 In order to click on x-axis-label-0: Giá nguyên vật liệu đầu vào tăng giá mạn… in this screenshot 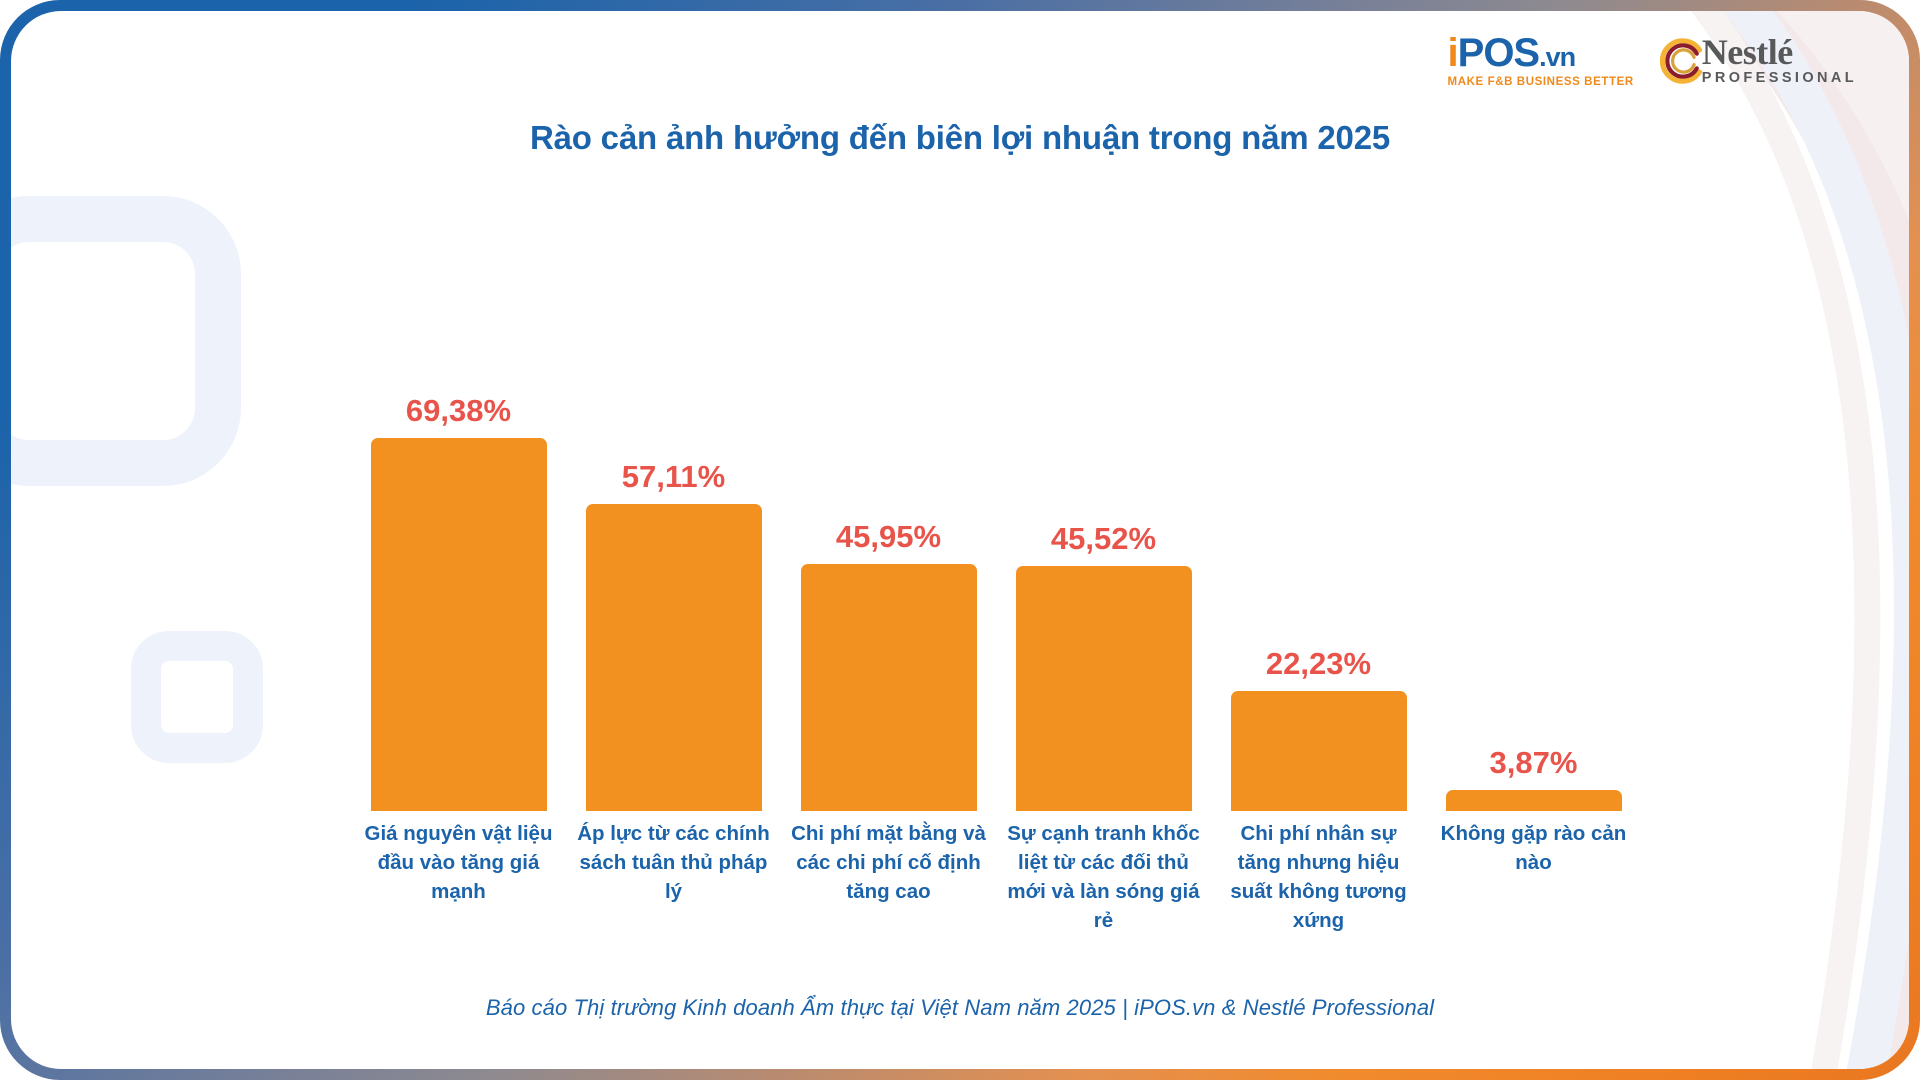, I will do `click(458, 863)`.